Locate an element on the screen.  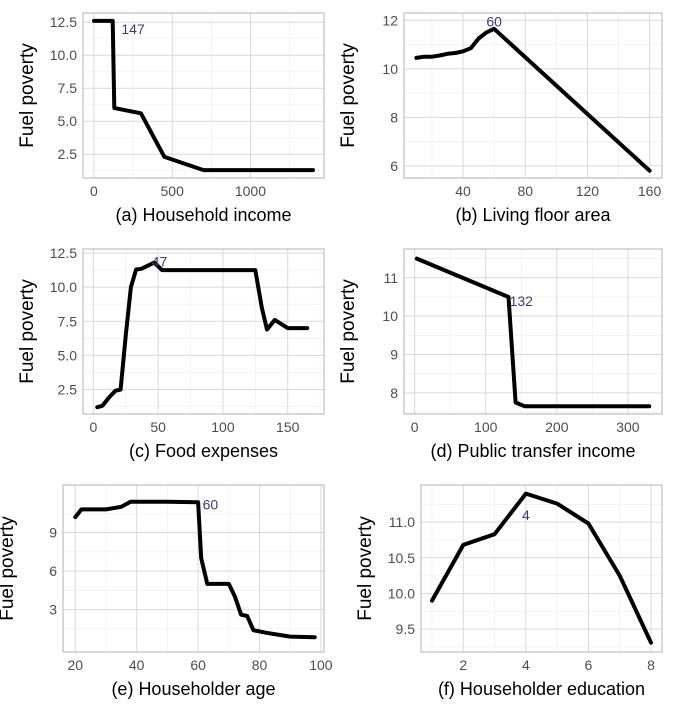
panel-caption: (f) Householder education is located at coordinates (541, 689).